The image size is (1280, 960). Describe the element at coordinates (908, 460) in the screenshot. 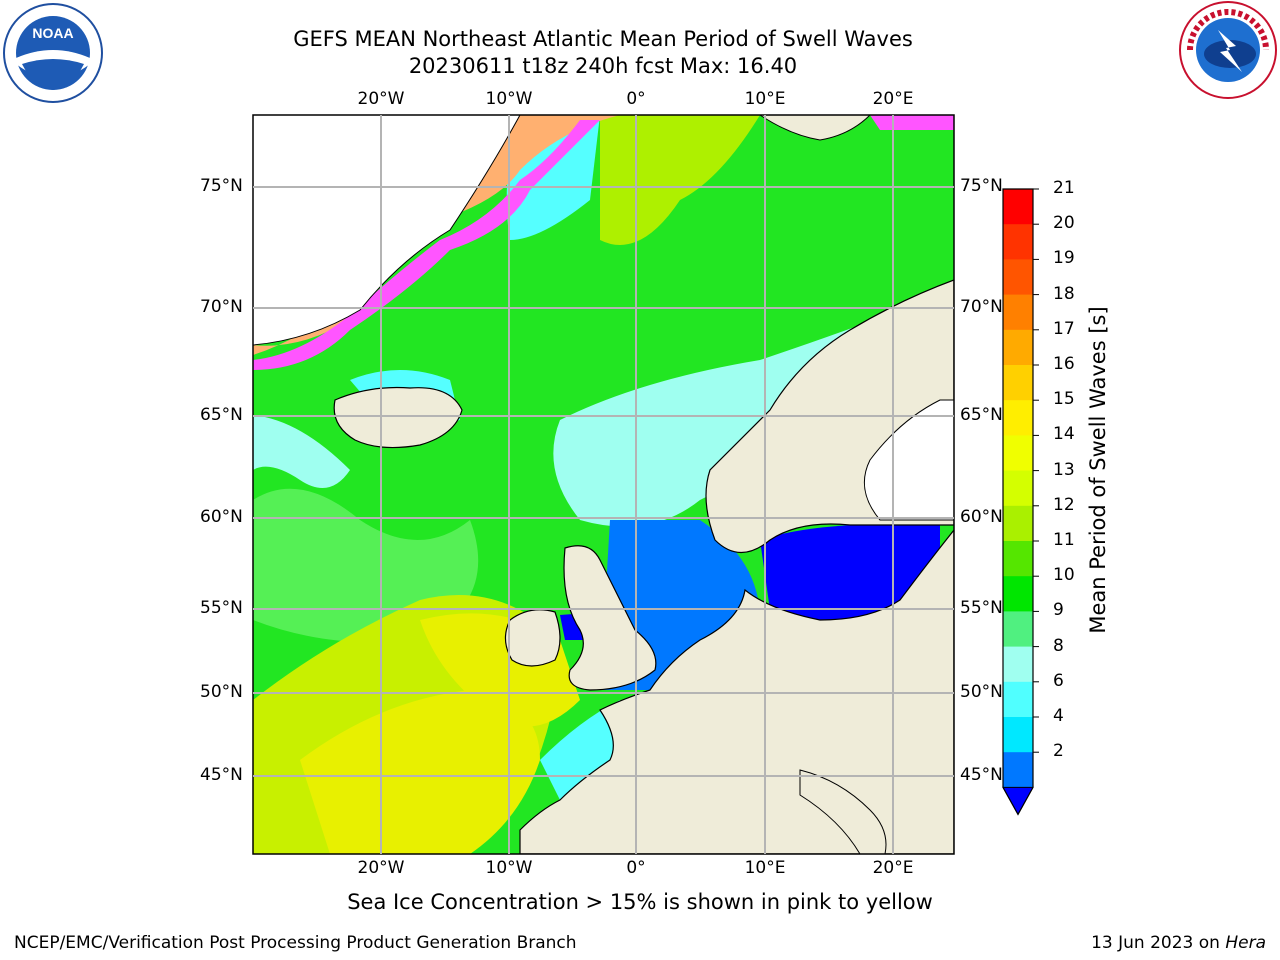

I see `land-finland-lakes` at that location.